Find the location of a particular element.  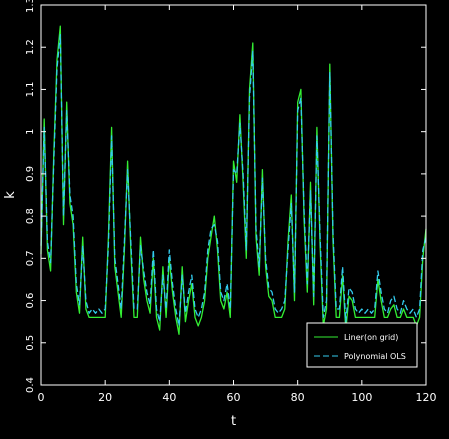

y-tick-label: 1 is located at coordinates (30, 131).